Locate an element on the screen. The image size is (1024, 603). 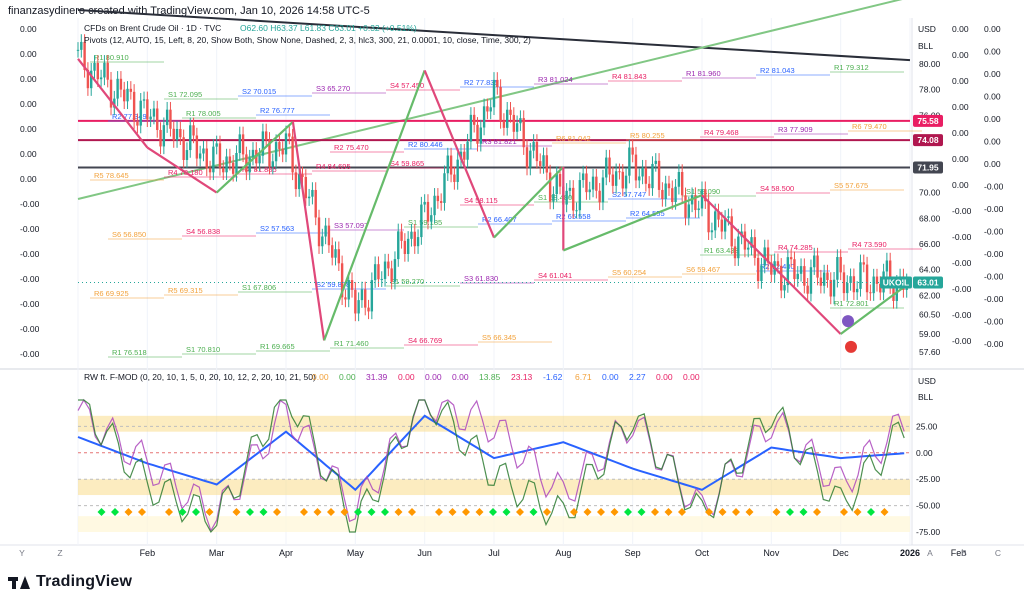
pivot-tag: R2 80.446 is located at coordinates (425, 144).